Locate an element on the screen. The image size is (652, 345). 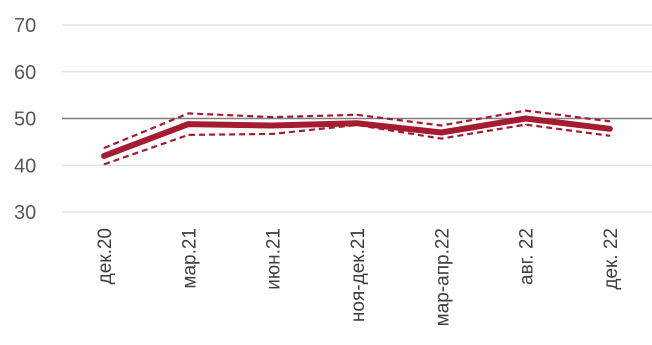
x-tick-label-1: дек.20 is located at coordinates (105, 256).